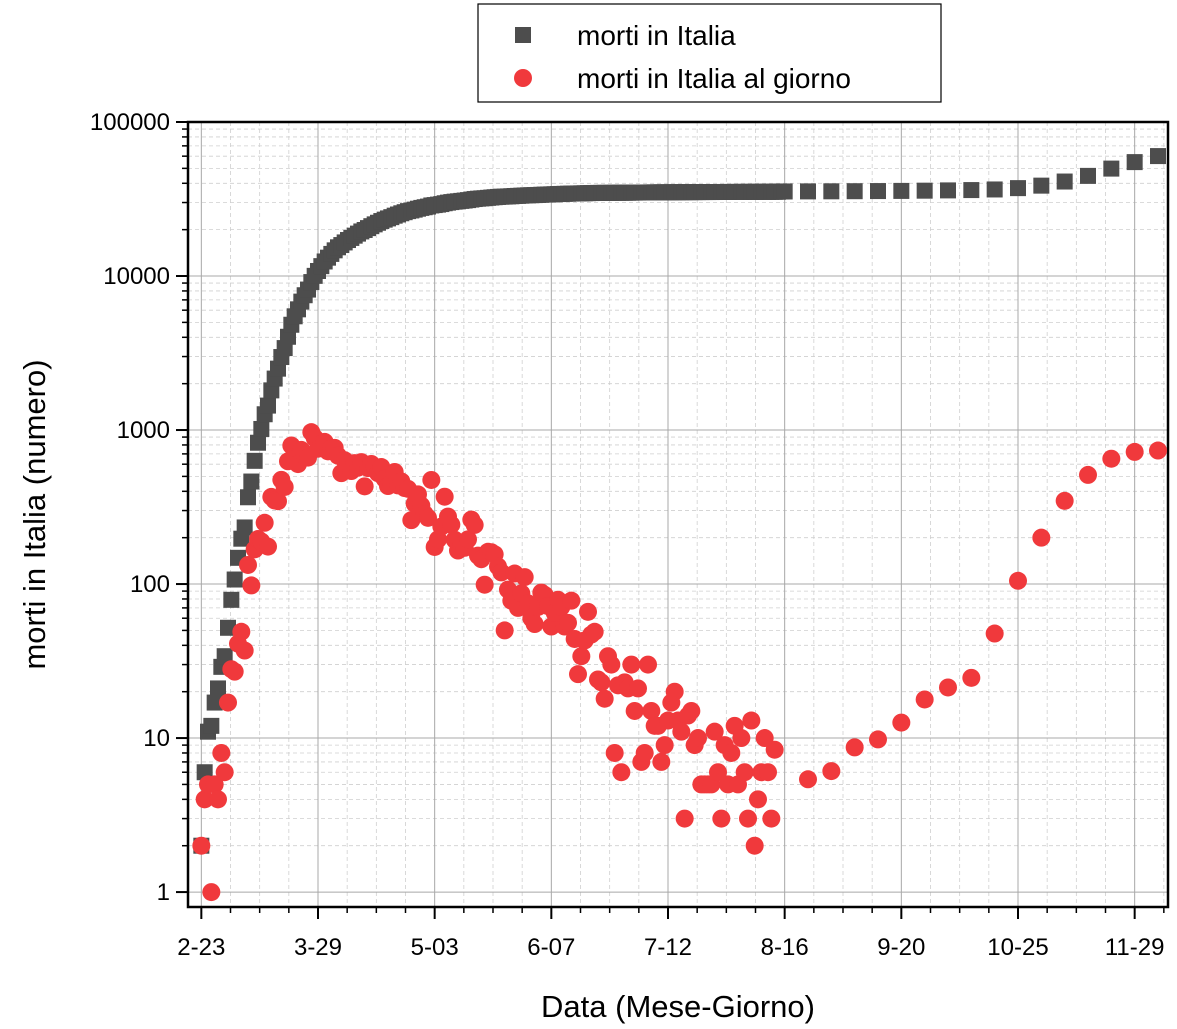 The image size is (1177, 1029). I want to click on x-tick-label: 6-07, so click(551, 947).